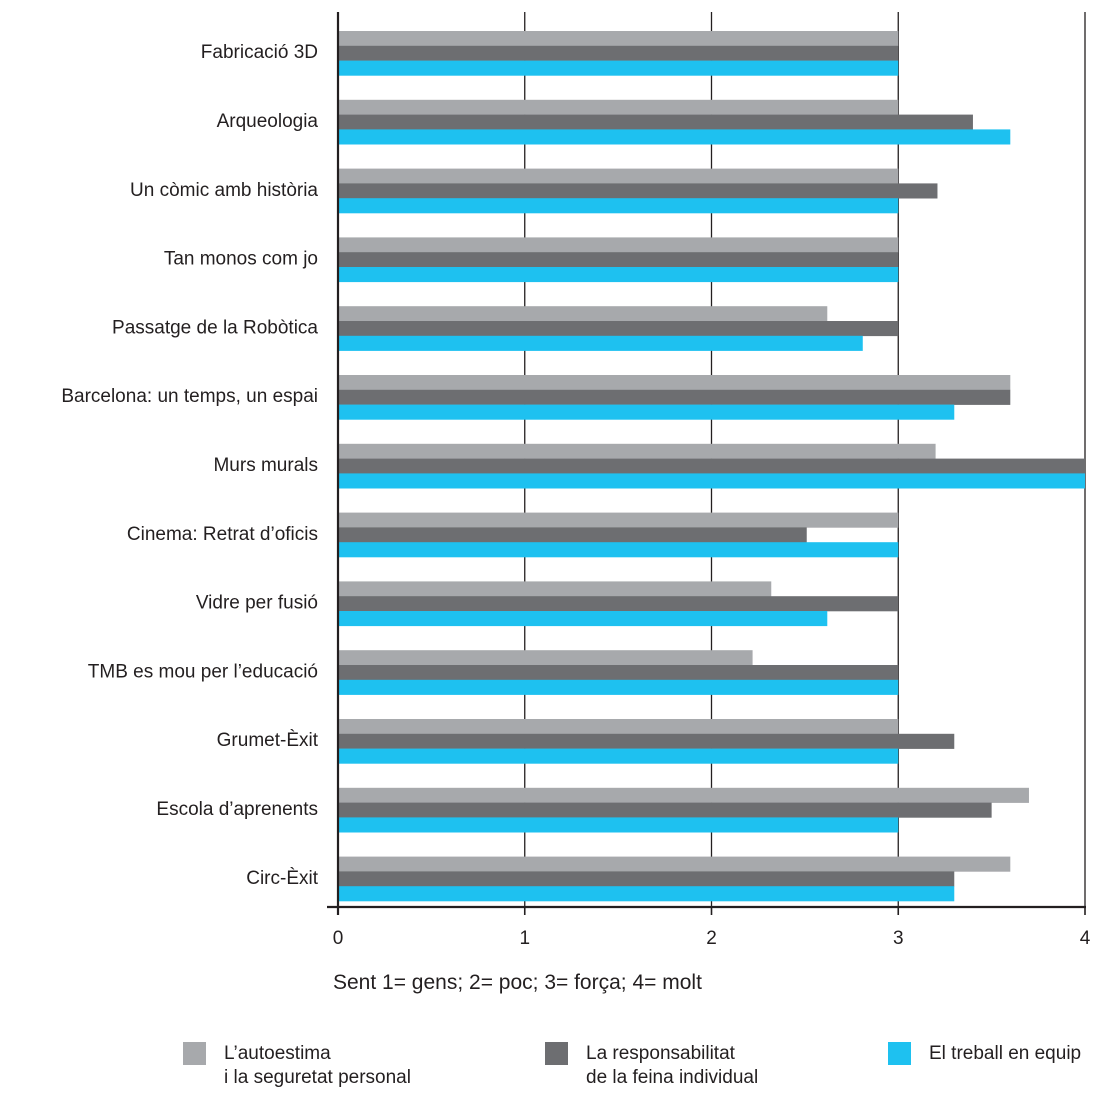 This screenshot has width=1104, height=1095. I want to click on category-label: Passatge de la Robòtica, so click(215, 327).